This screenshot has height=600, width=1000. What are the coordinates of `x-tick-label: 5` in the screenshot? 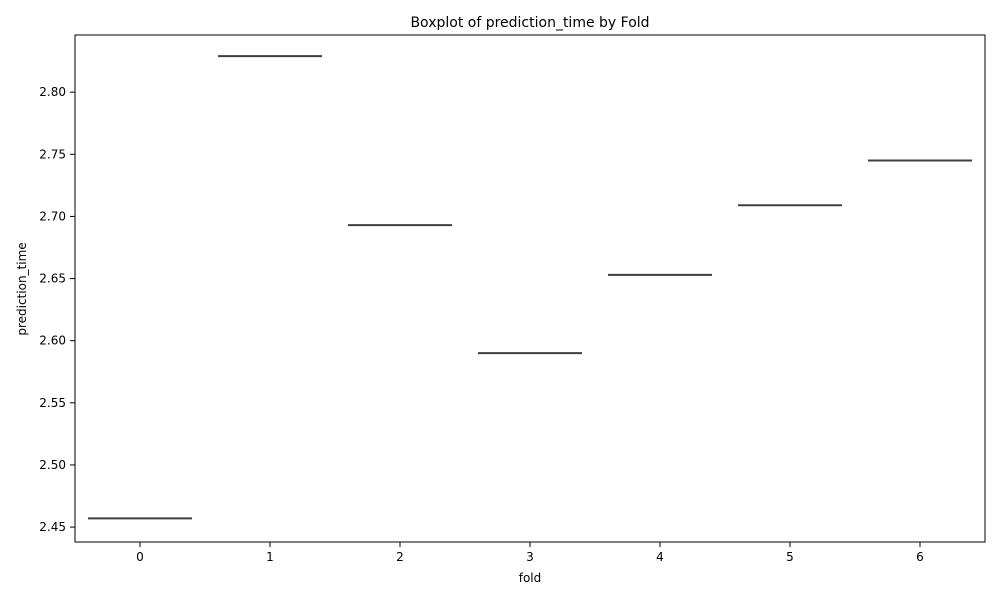 It's located at (790, 557).